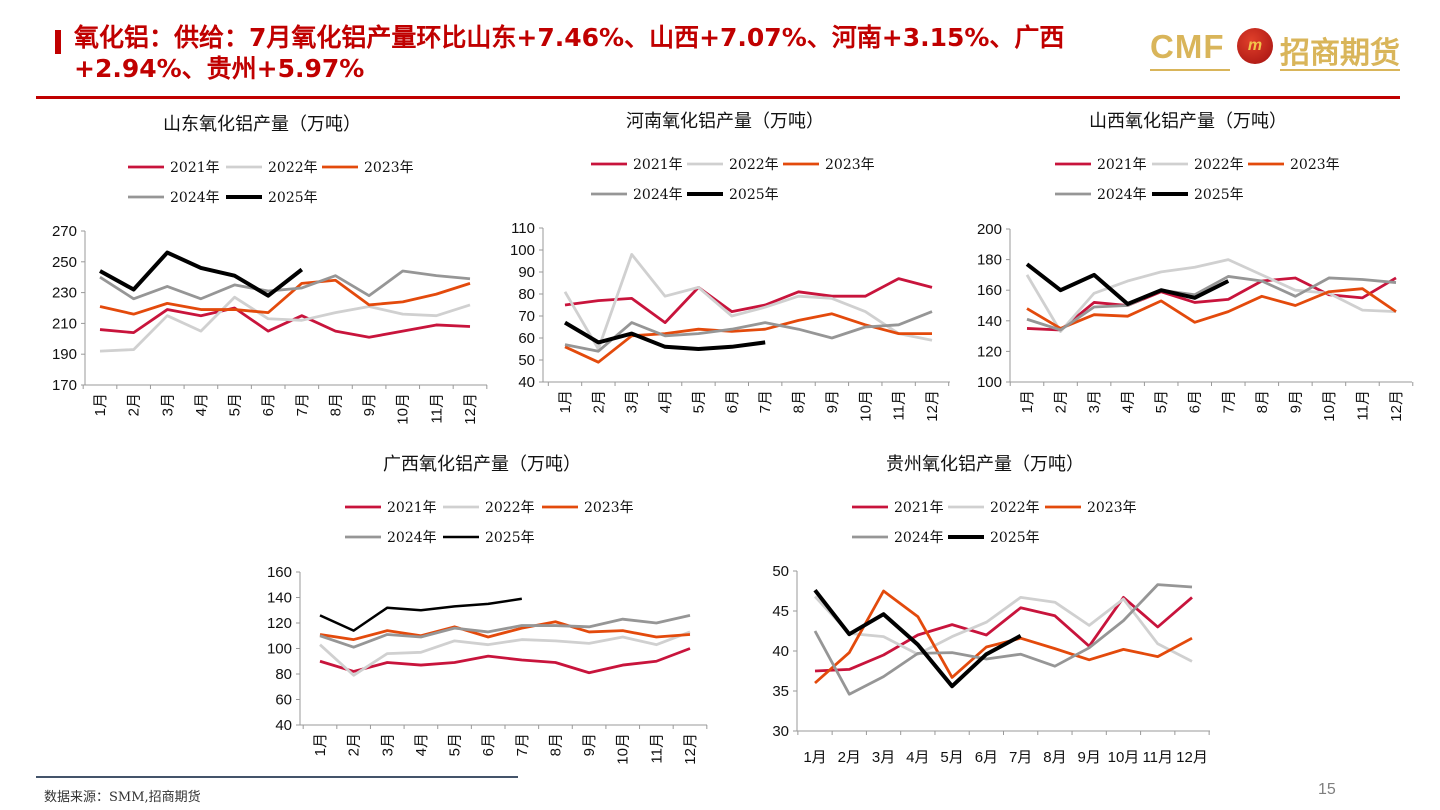  What do you see at coordinates (1255, 46) in the screenshot?
I see `logo-emblem-icon: m` at bounding box center [1255, 46].